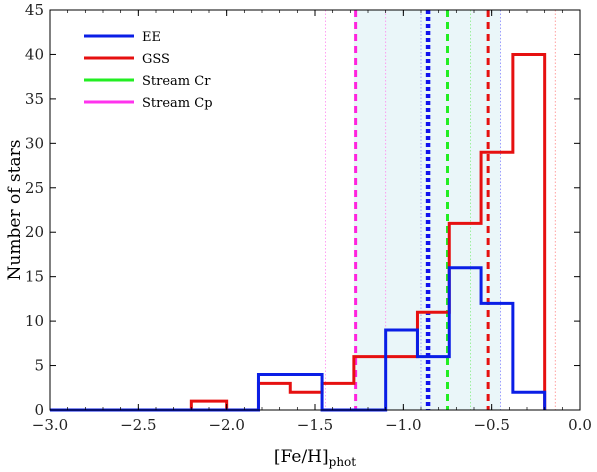  Describe the element at coordinates (34, 143) in the screenshot. I see `y-tick-label: 30` at that location.